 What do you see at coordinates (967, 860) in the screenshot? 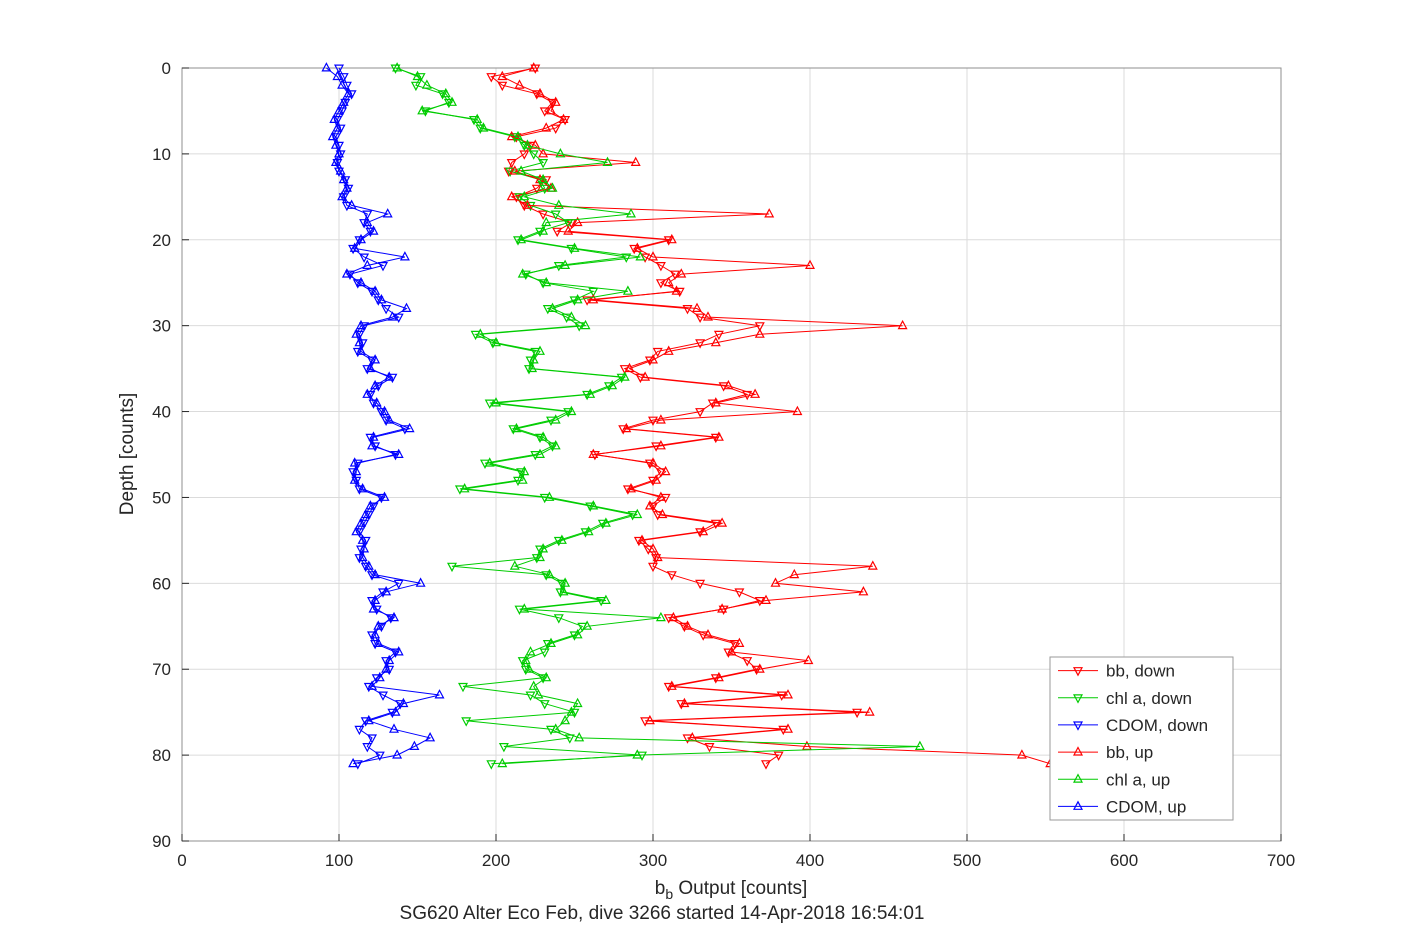
I see `svg-text: 500` at bounding box center [967, 860].